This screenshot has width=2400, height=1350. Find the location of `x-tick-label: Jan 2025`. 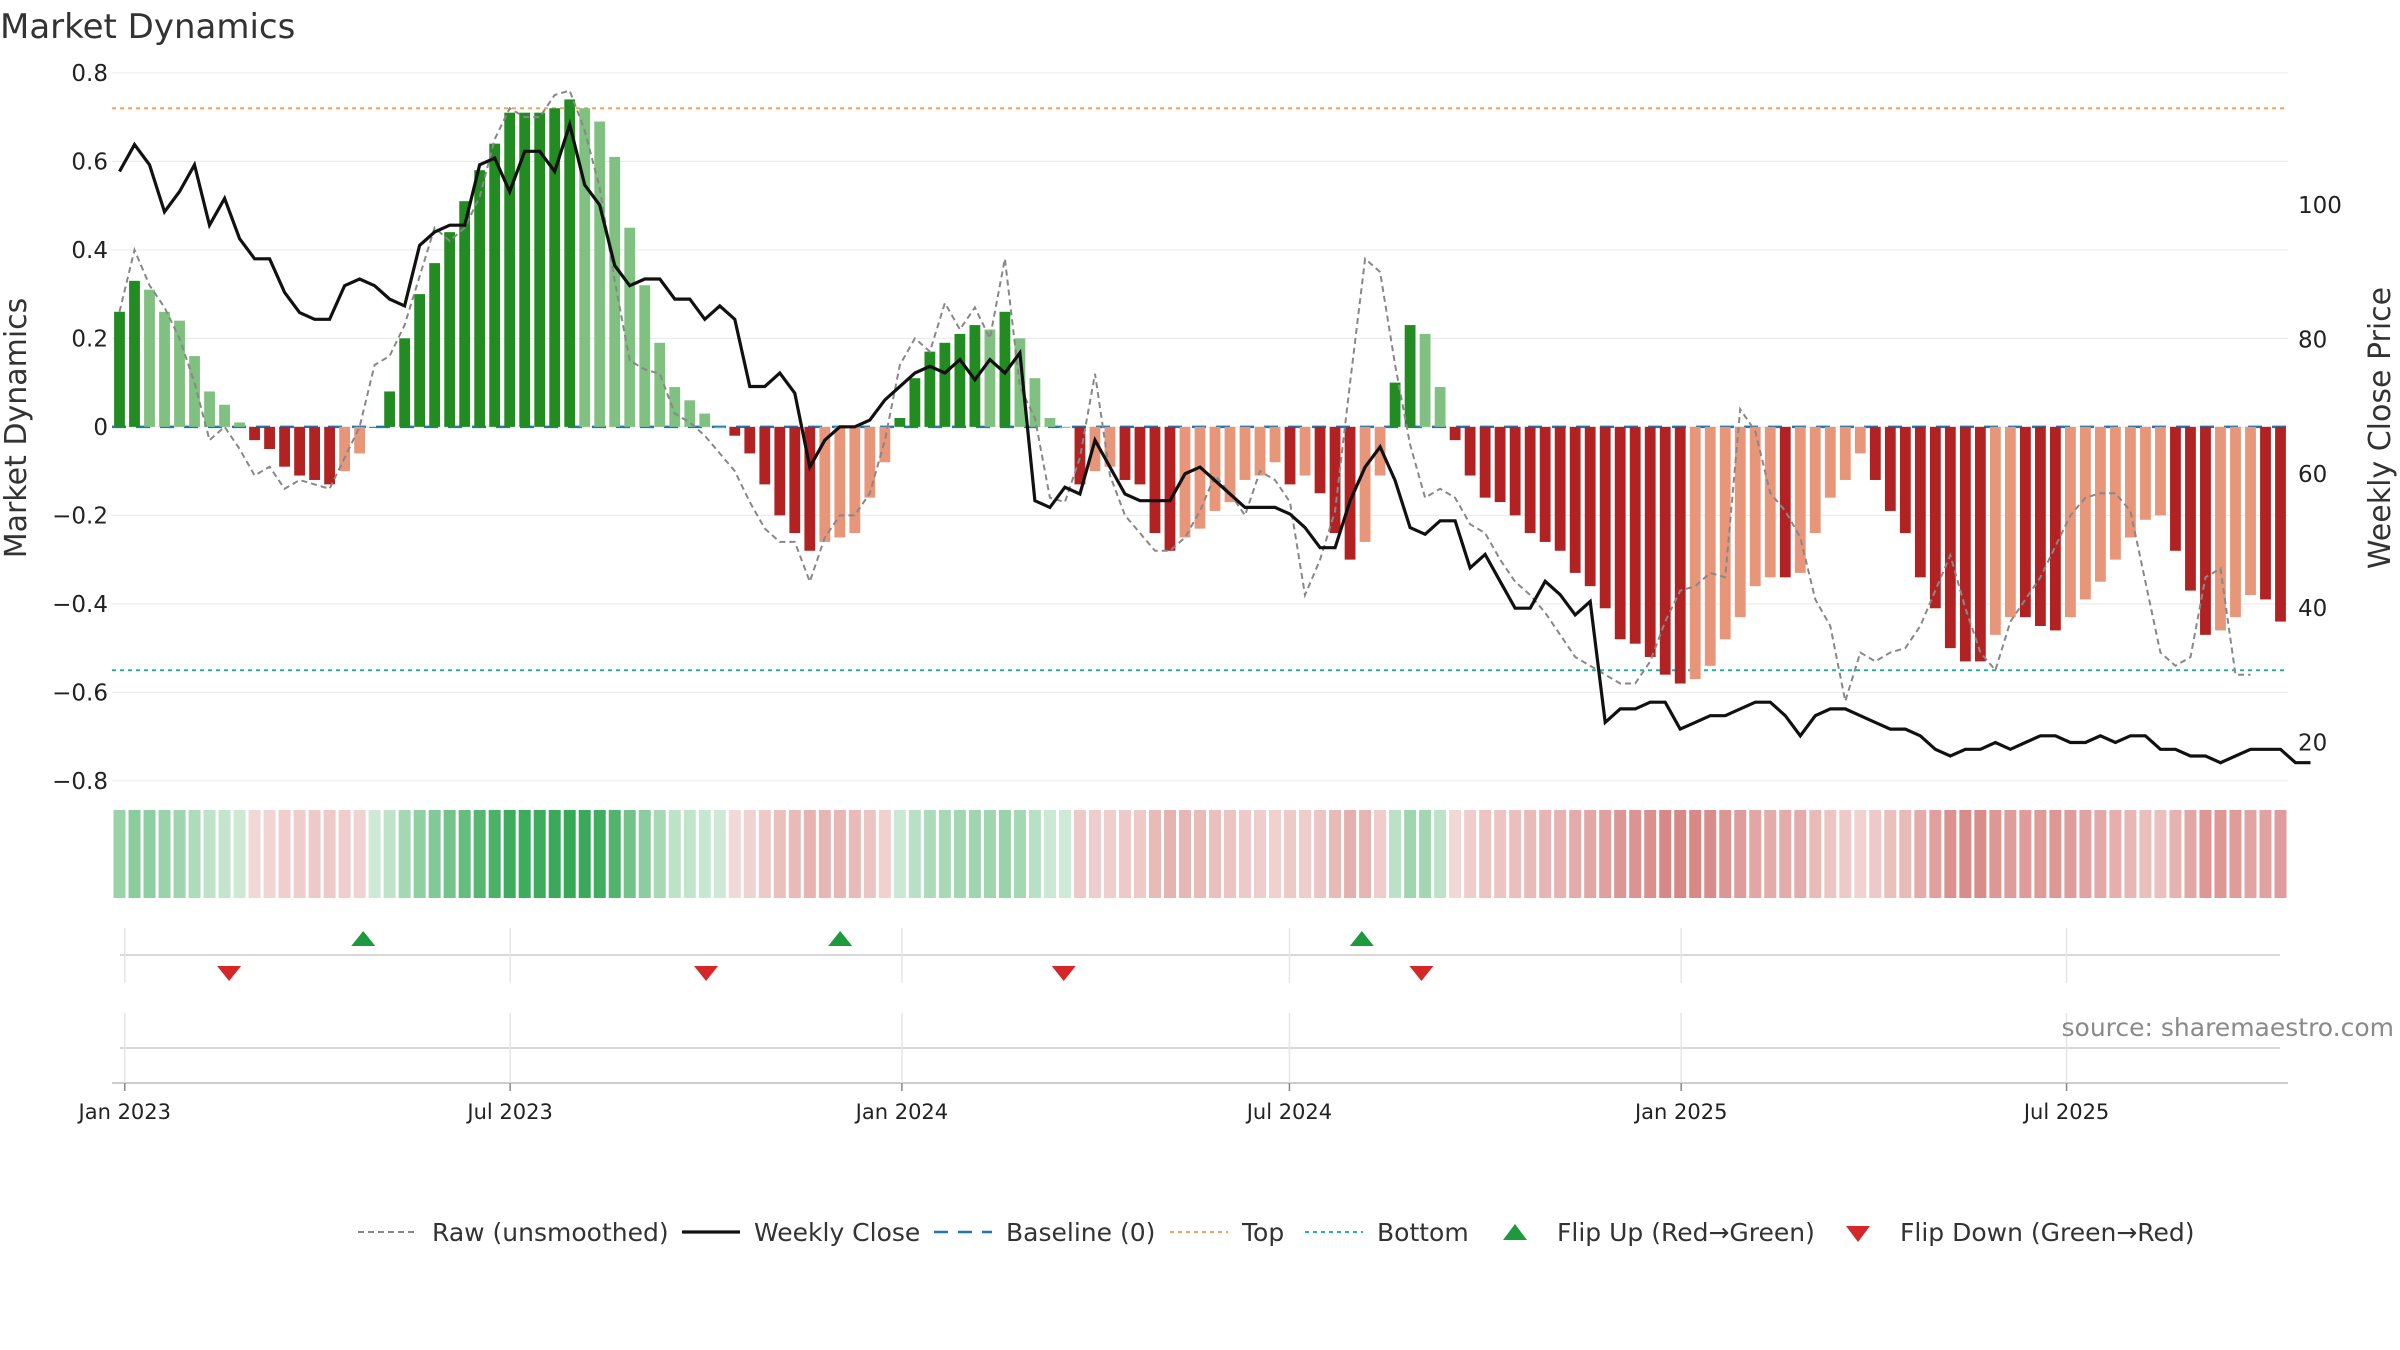

x-tick-label: Jan 2025 is located at coordinates (1680, 1112).